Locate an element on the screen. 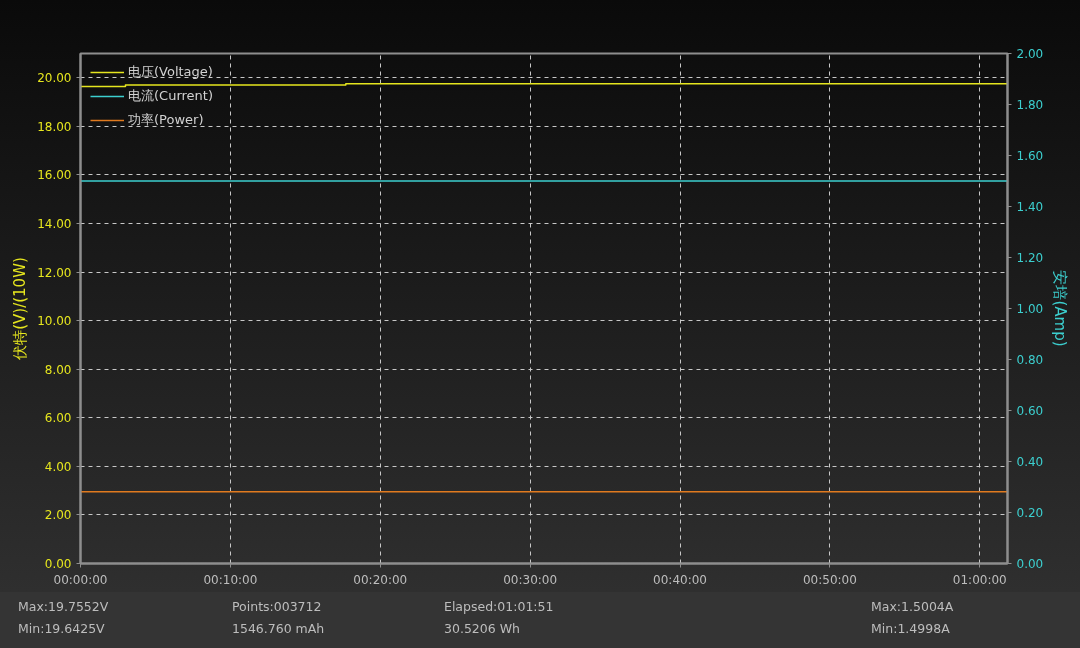 The width and height of the screenshot is (1080, 648). y2-tick-label: 1.40 is located at coordinates (1030, 207).